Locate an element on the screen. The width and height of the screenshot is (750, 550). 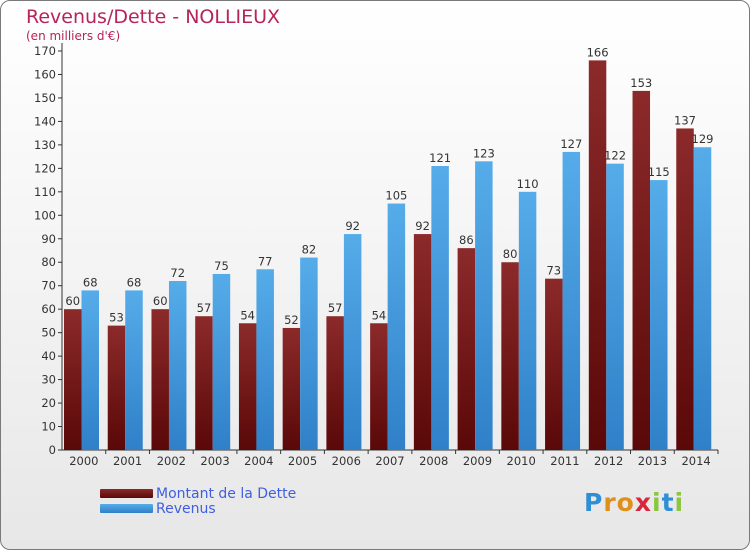
data-label-revenus: 127 is located at coordinates (571, 144).